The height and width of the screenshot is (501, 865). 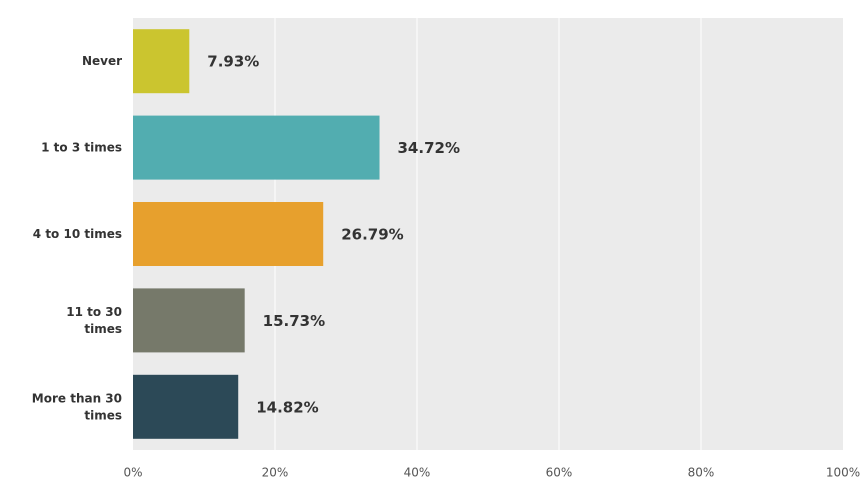 What do you see at coordinates (275, 473) in the screenshot?
I see `x-tick-label: 20%` at bounding box center [275, 473].